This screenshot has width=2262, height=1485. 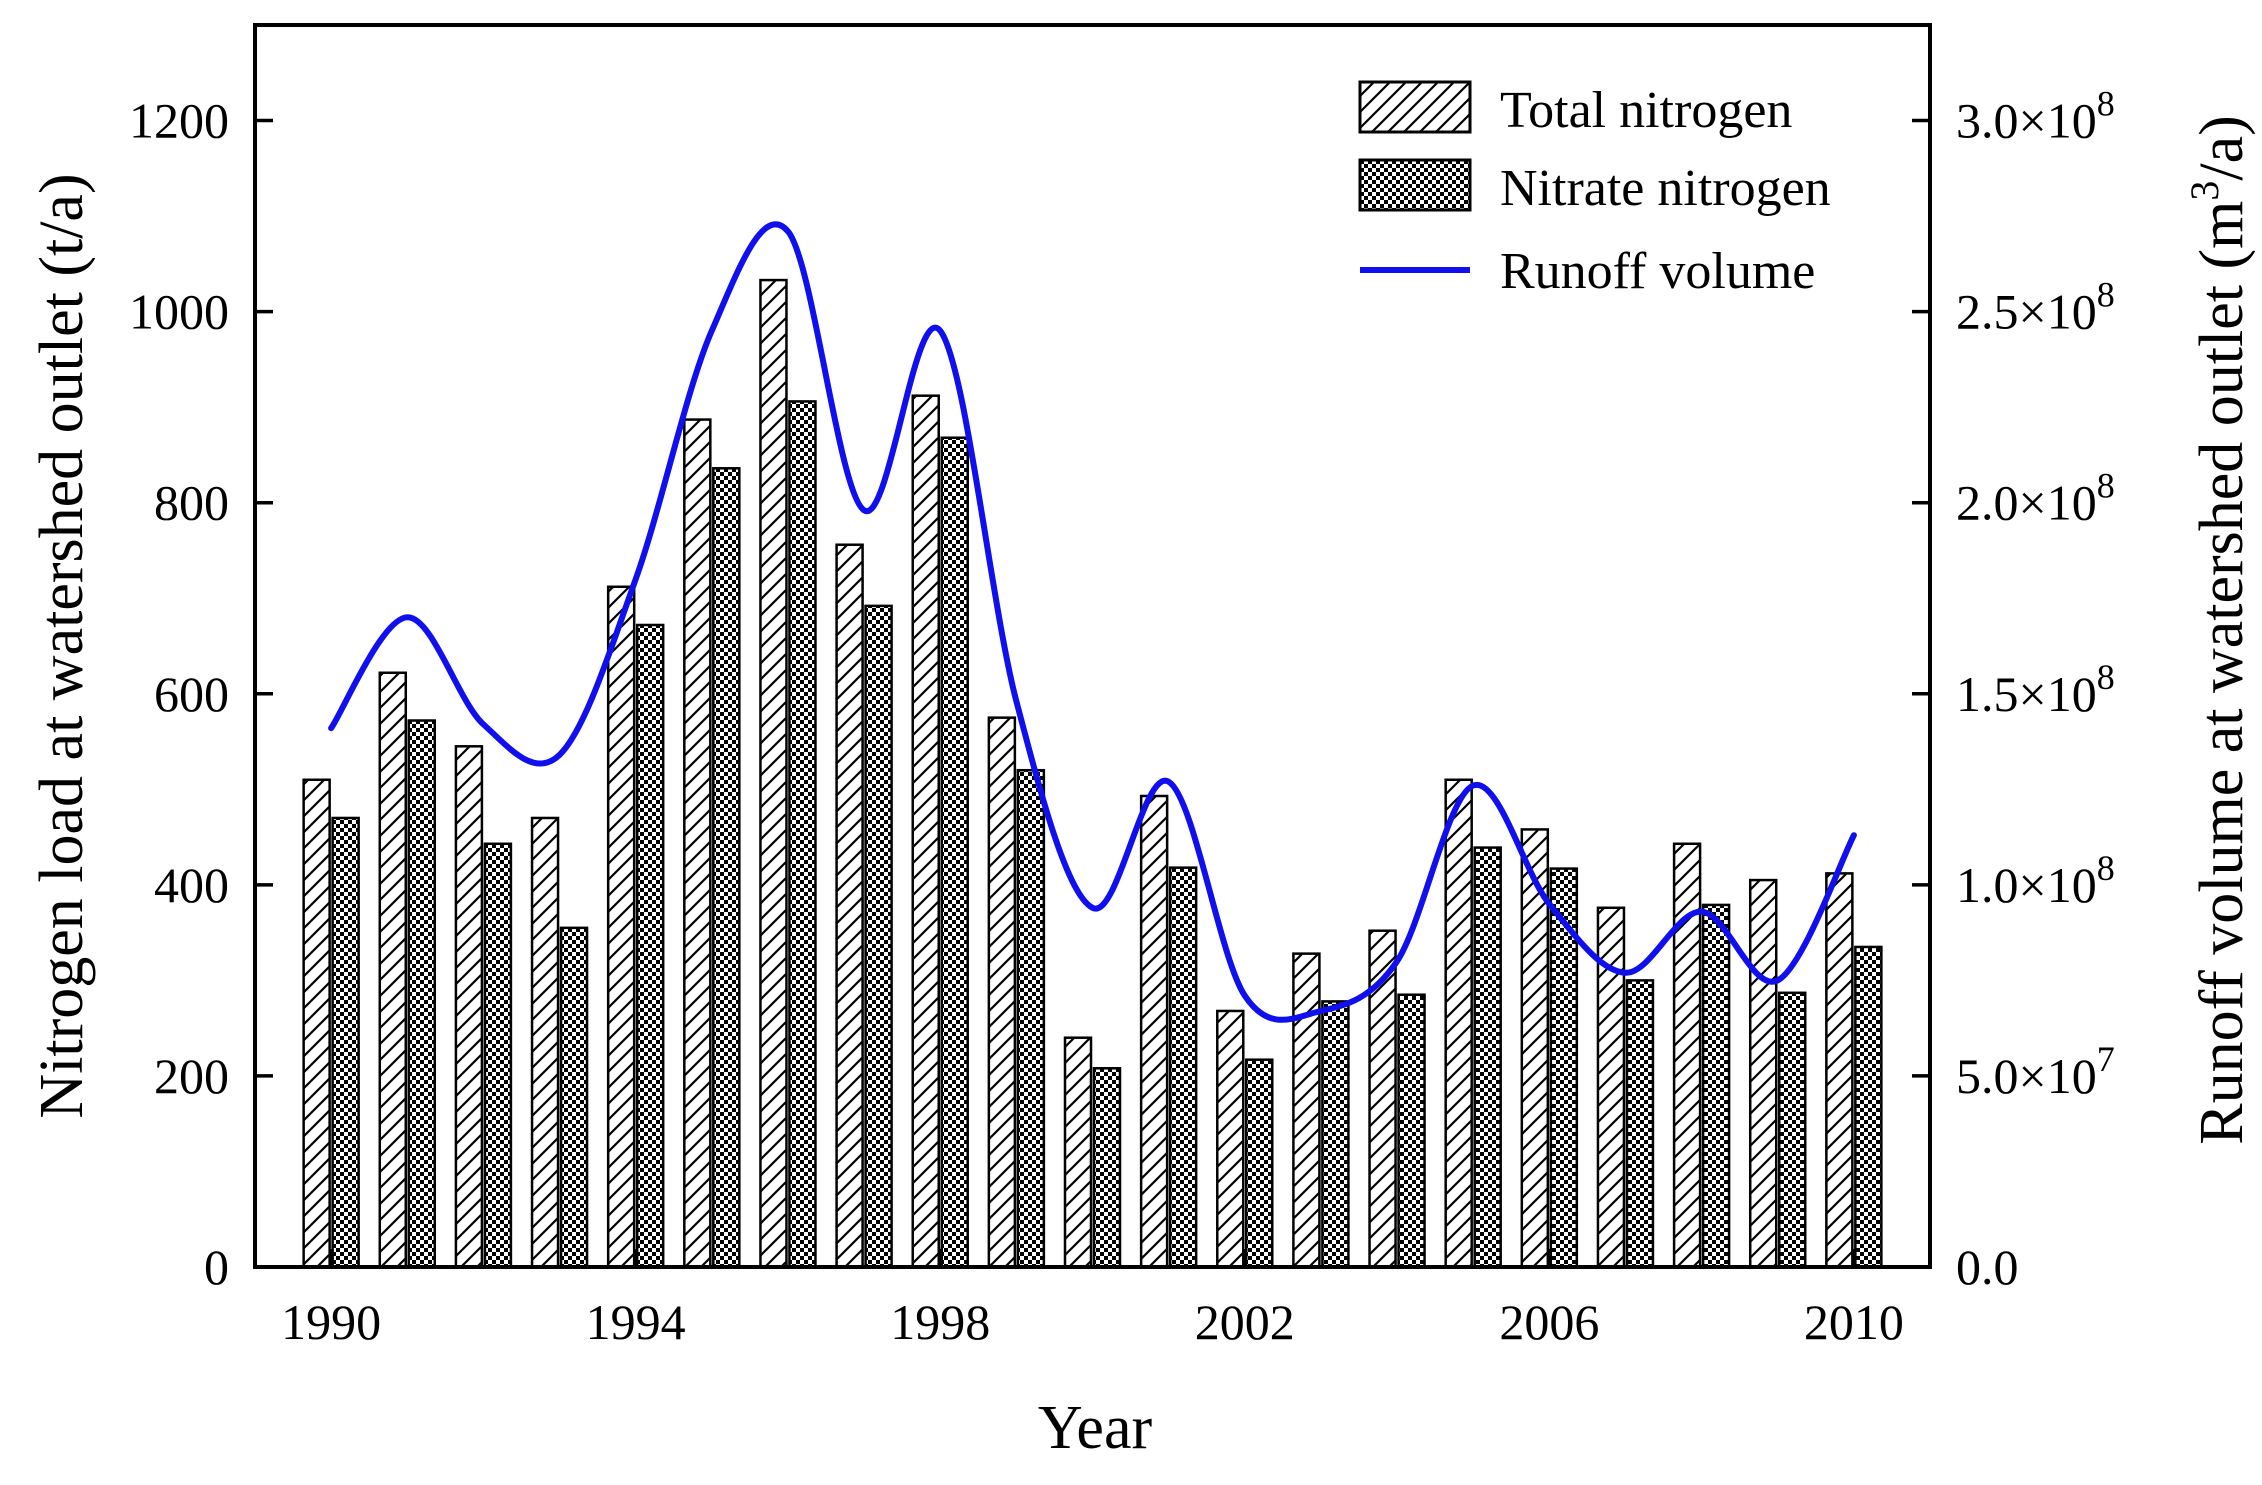 I want to click on bar-total-nitrogen-1993, so click(x=545, y=1042).